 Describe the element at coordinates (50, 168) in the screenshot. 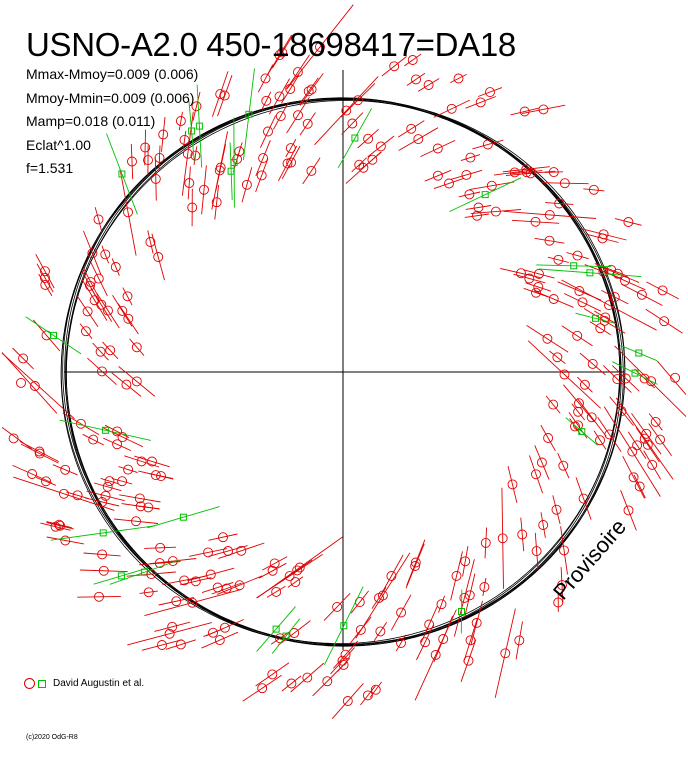

I see `stat-frequency: f=1.531` at that location.